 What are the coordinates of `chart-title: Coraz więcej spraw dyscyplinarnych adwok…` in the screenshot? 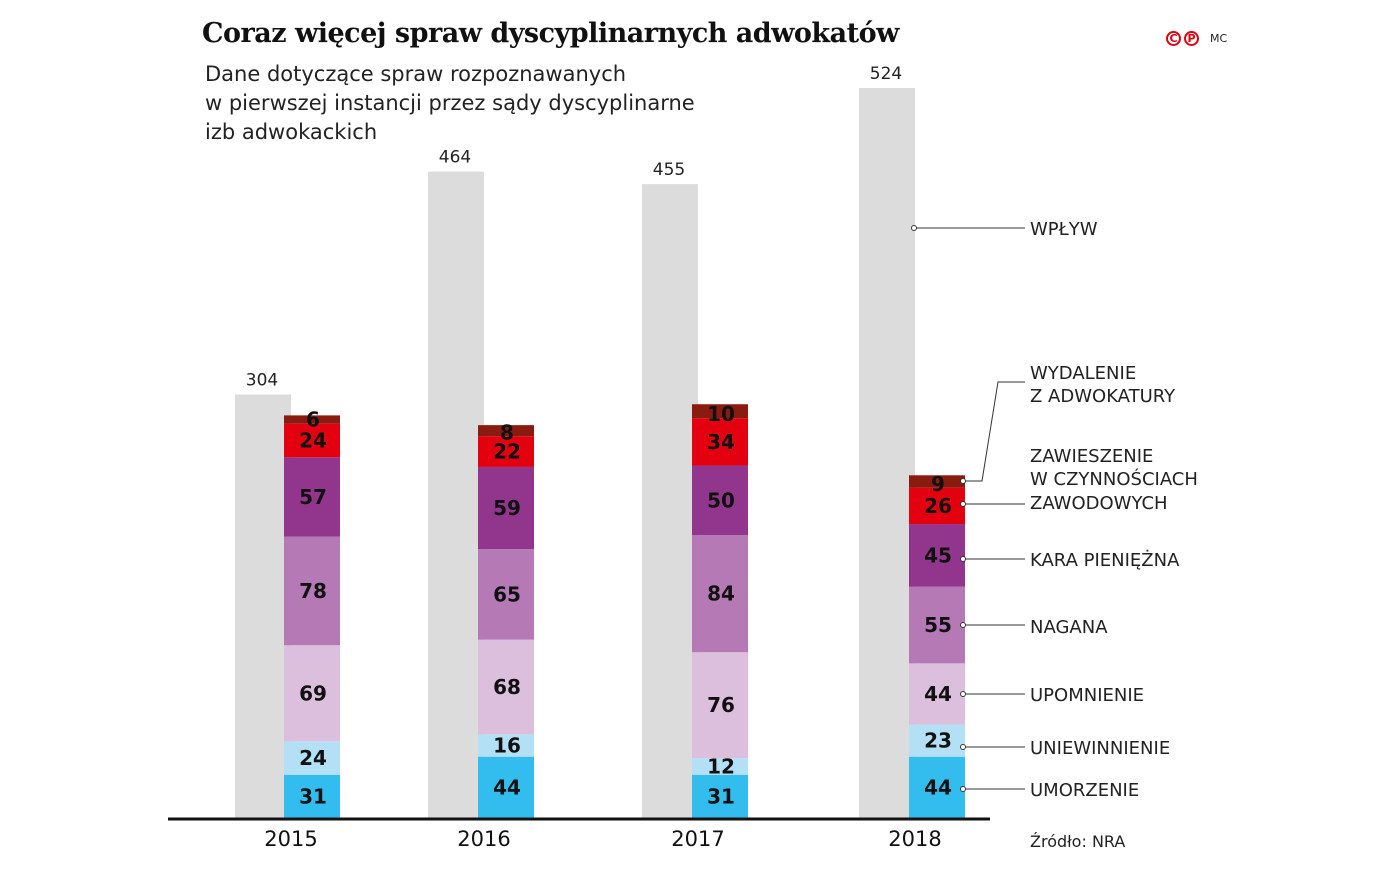 It's located at (550, 33).